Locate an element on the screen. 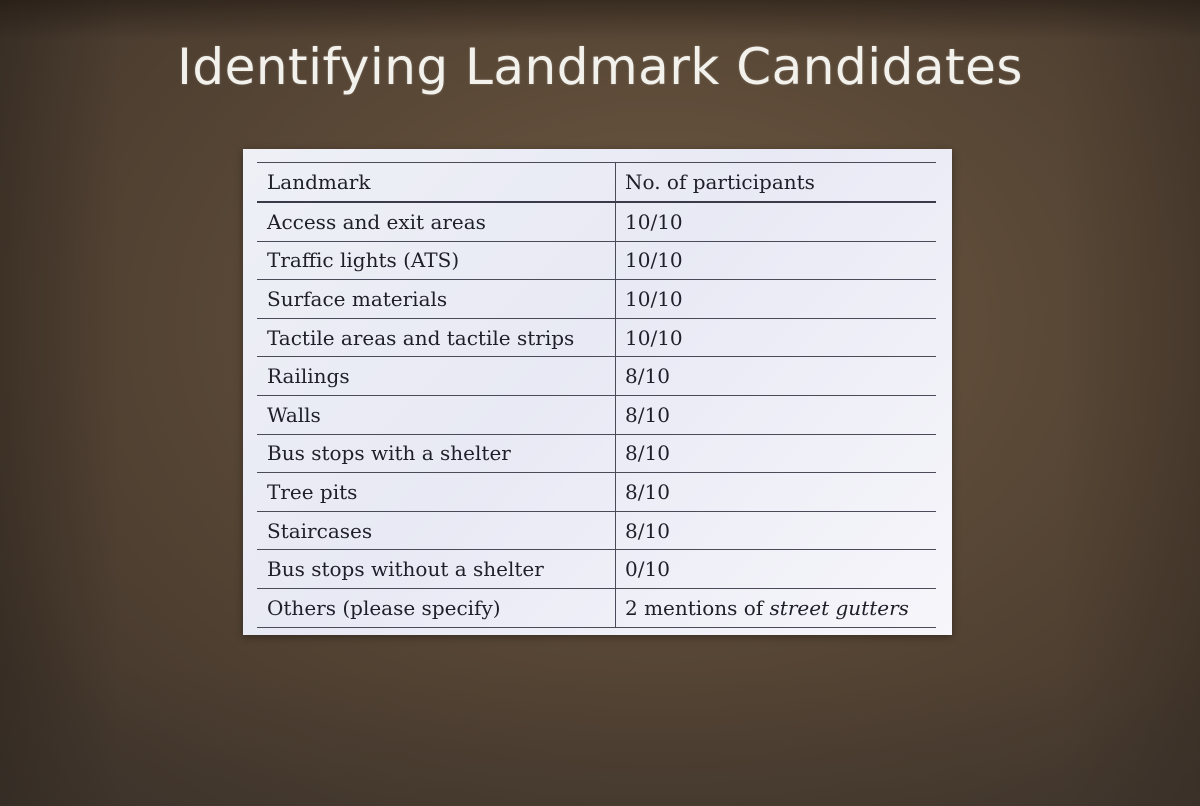  table-row: Tree pits 8/10 is located at coordinates (596, 492).